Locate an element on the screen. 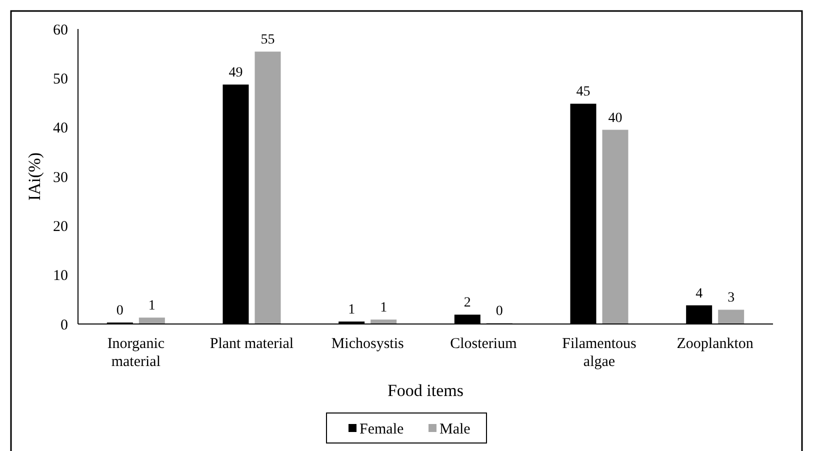 The image size is (813, 451). x-tick-label: Zooplankton is located at coordinates (715, 344).